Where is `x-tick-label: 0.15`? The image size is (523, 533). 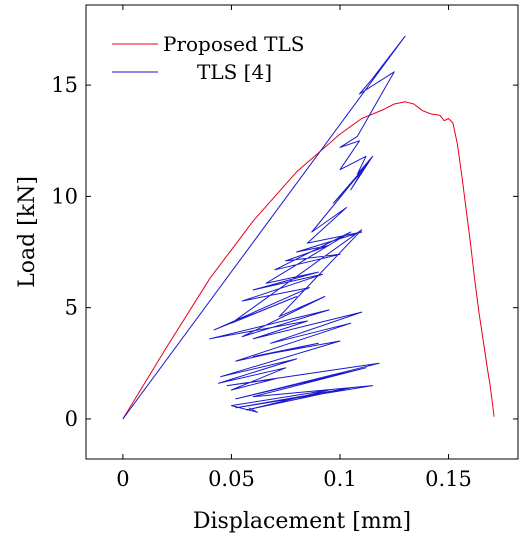
x-tick-label: 0.15 is located at coordinates (448, 479).